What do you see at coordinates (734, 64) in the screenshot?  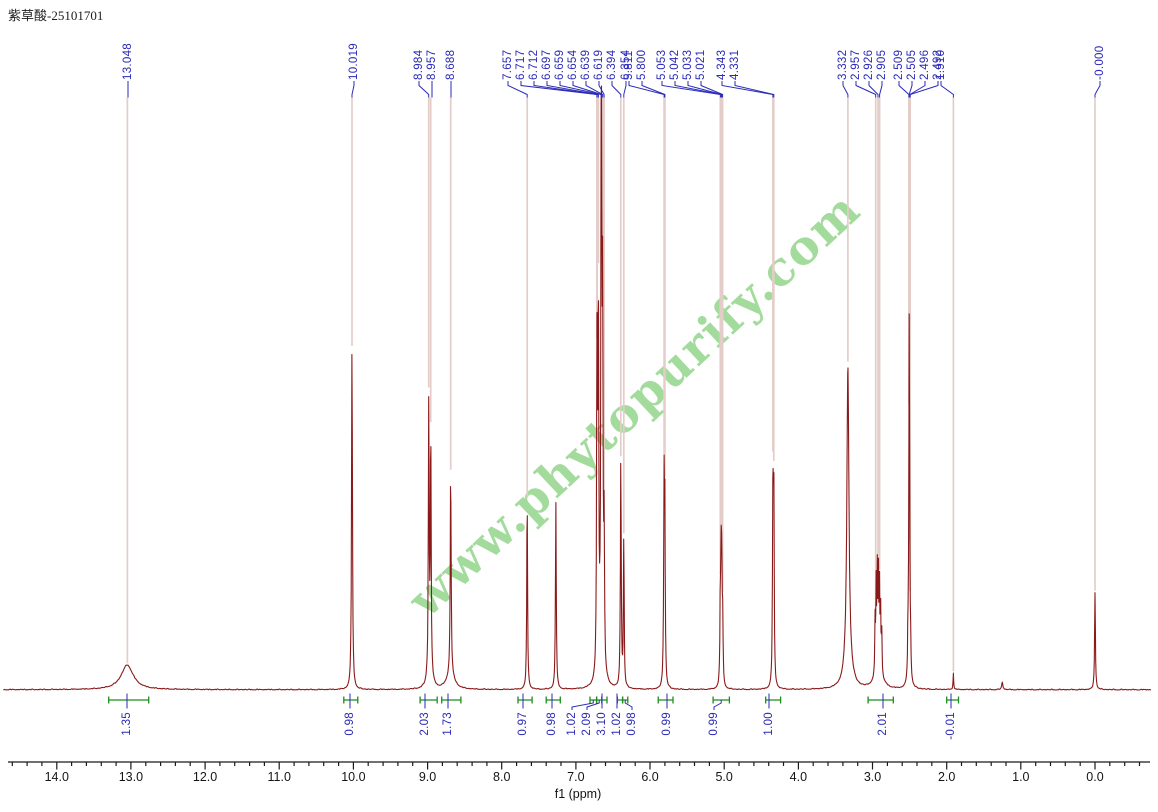 I see `peak-label: 4.331` at bounding box center [734, 64].